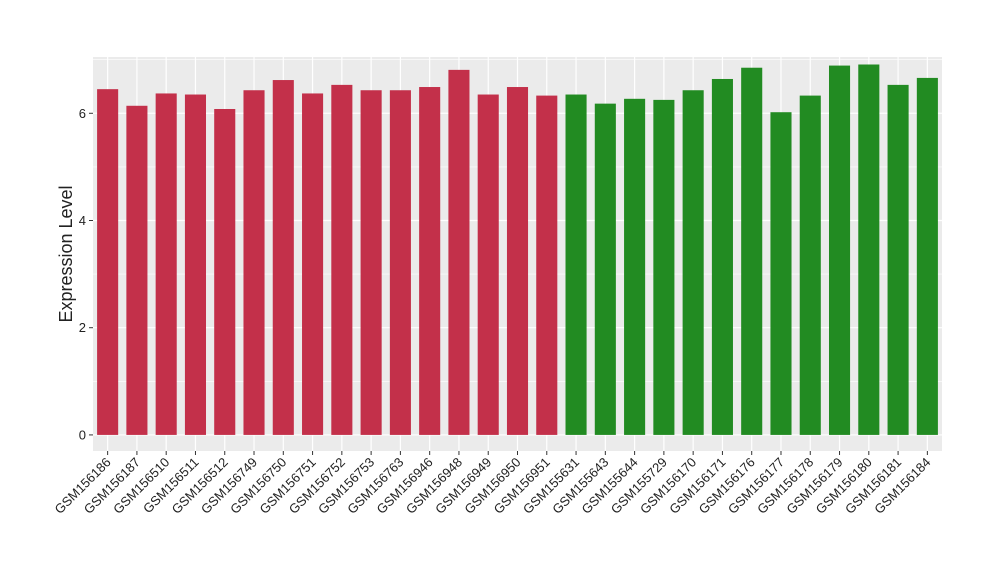 Image resolution: width=1000 pixels, height=580 pixels. I want to click on bar-GSM156750, so click(283, 257).